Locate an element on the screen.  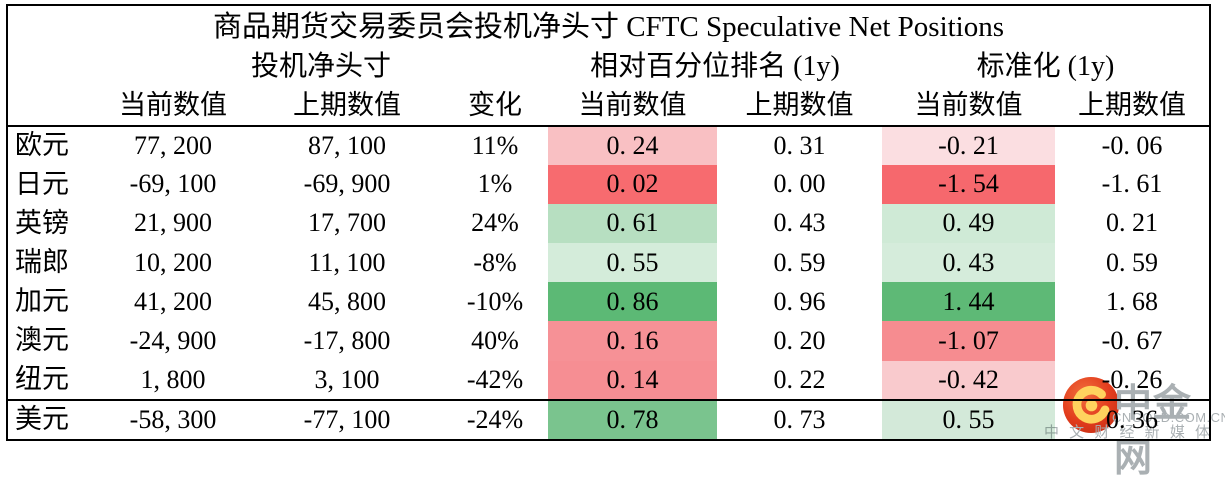
pct-previous-cell: 0. 20 is located at coordinates (799, 340).